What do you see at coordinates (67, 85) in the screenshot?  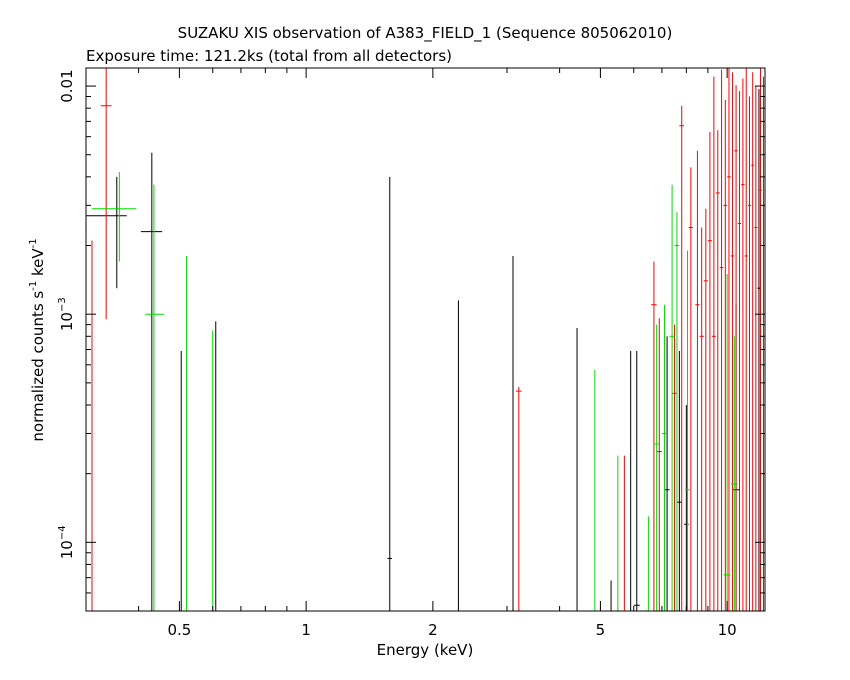 I see `y-tick-label: 0.01` at bounding box center [67, 85].